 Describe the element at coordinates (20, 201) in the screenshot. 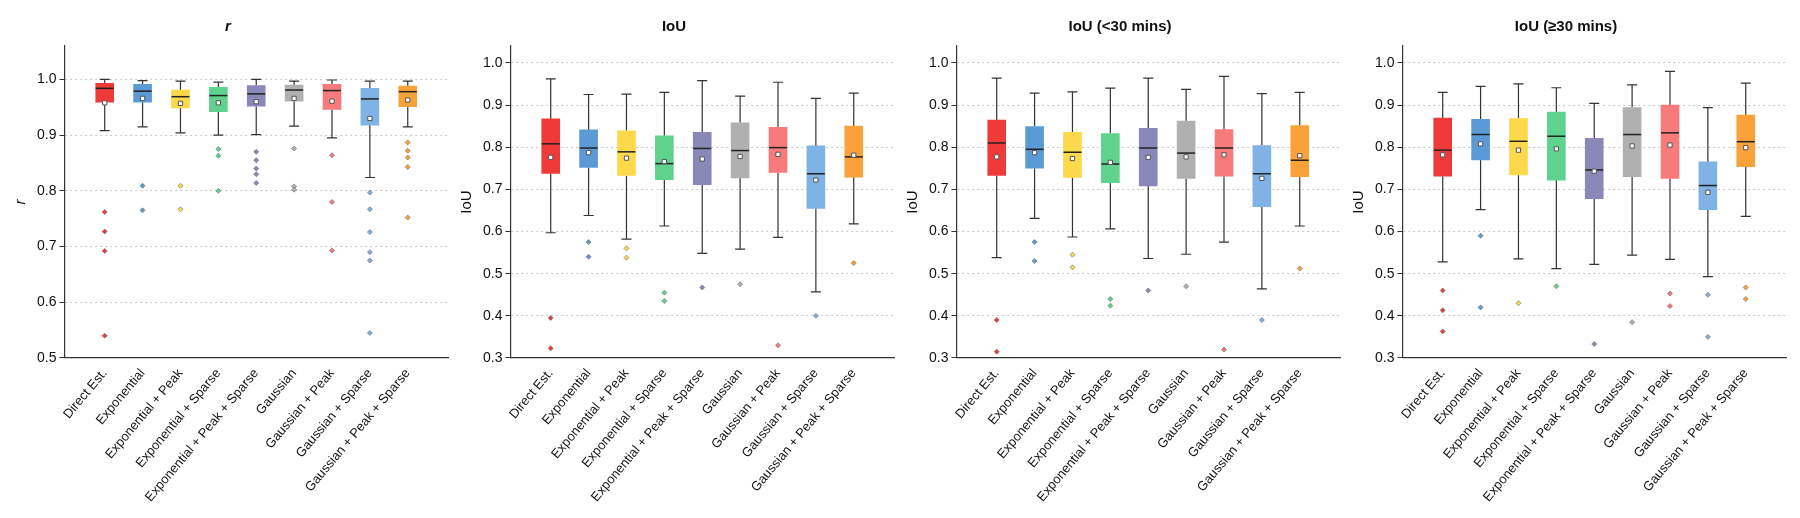

I see `y-axis-title: r` at that location.